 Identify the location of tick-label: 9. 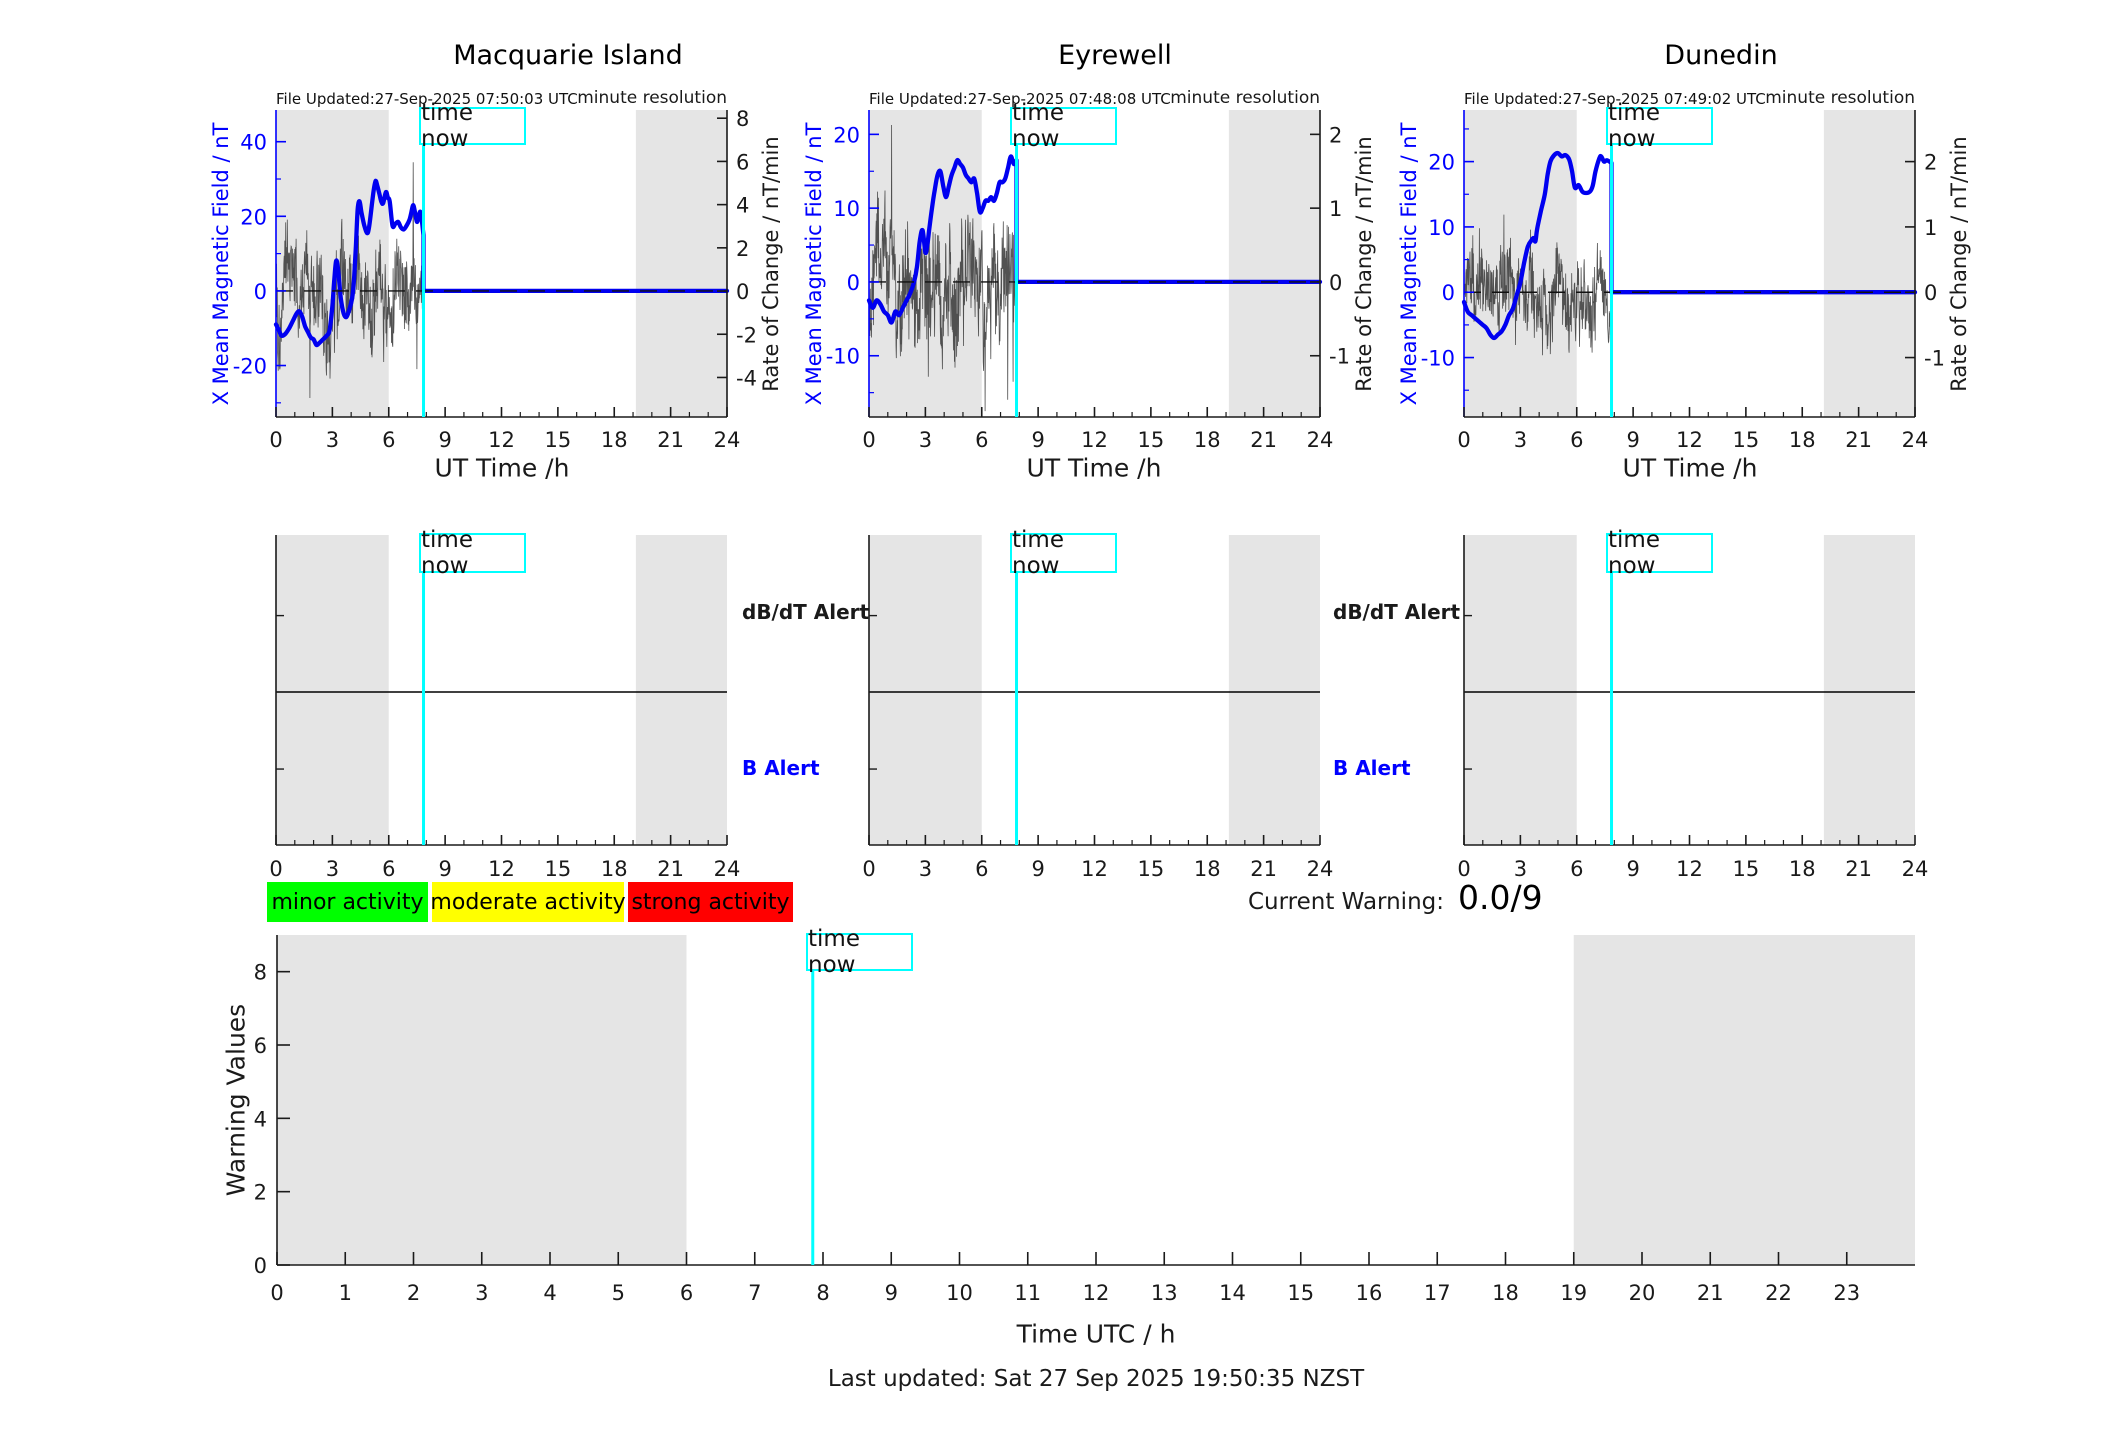
(444, 440).